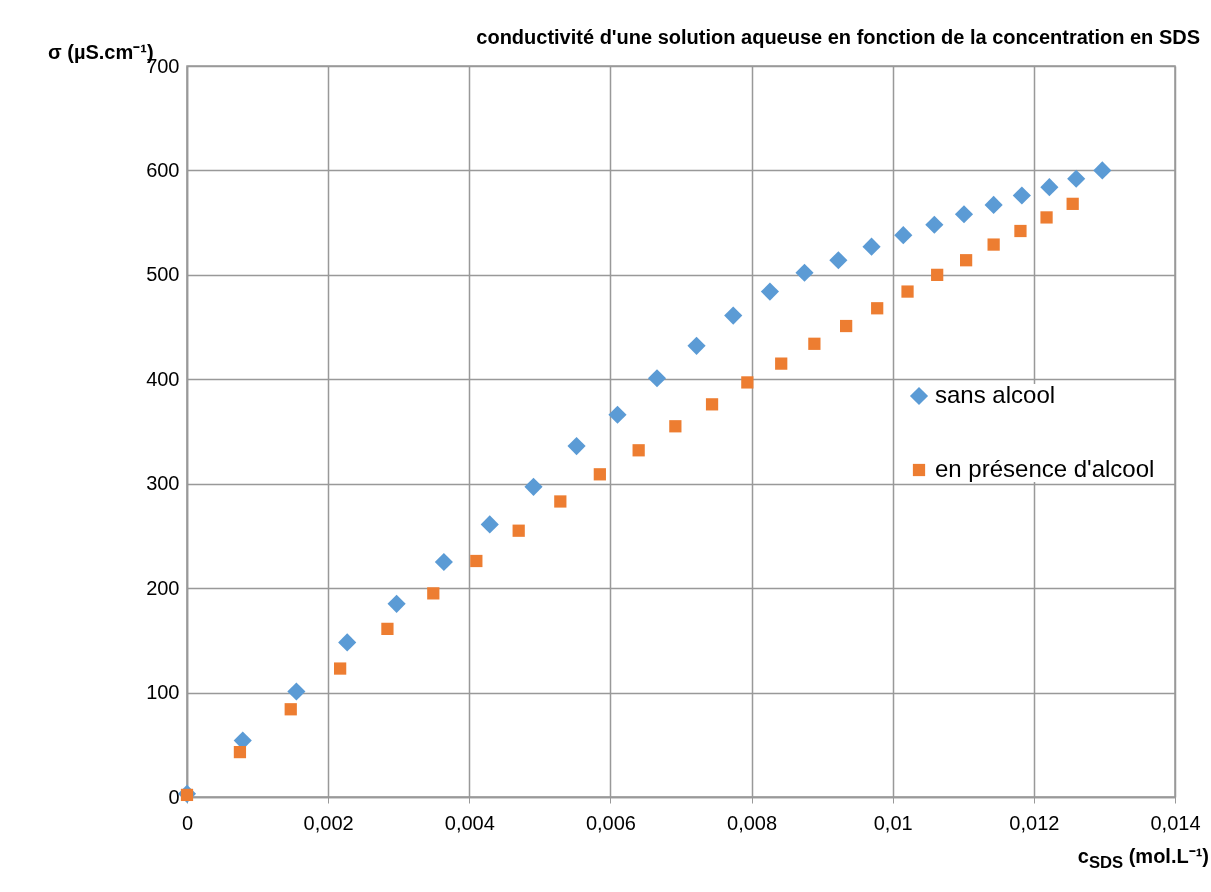 Image resolution: width=1211 pixels, height=892 pixels. What do you see at coordinates (163, 692) in the screenshot?
I see `y-tick-label: 100` at bounding box center [163, 692].